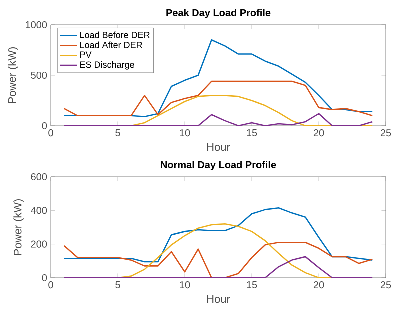 Image resolution: width=406 pixels, height=320 pixels. What do you see at coordinates (39, 177) in the screenshot?
I see `y-tick-label: 600` at bounding box center [39, 177].